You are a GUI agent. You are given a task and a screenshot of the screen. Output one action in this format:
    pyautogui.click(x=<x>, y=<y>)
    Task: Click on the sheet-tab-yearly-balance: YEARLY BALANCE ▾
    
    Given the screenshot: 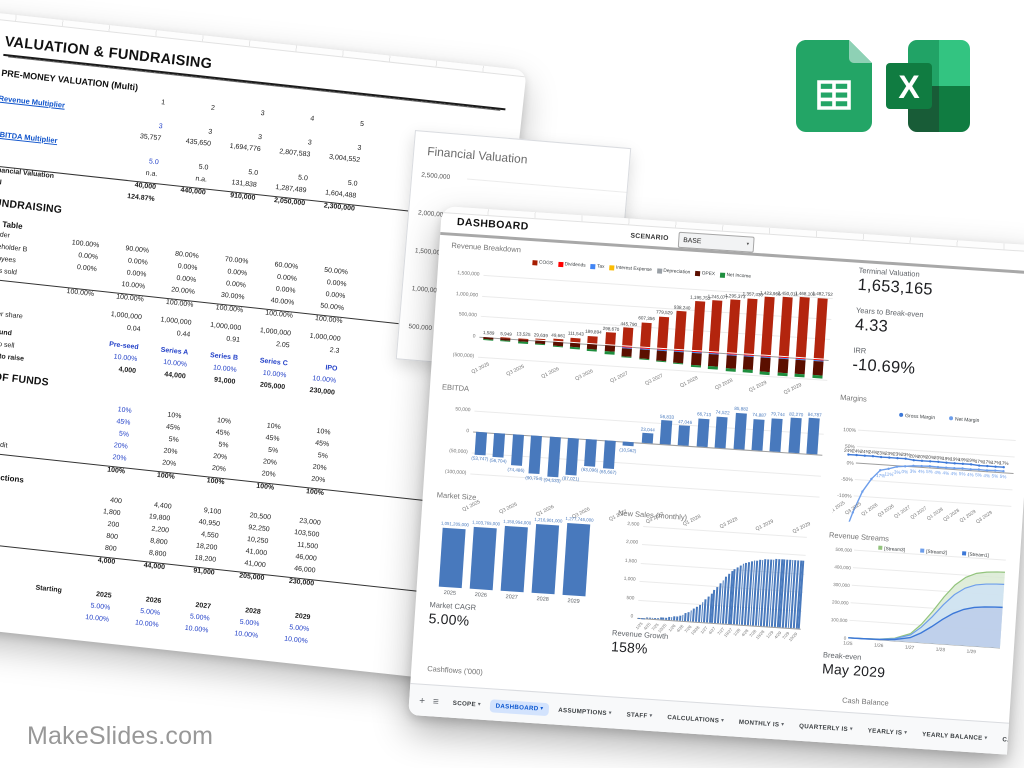 What is the action you would take?
    pyautogui.click(x=955, y=736)
    